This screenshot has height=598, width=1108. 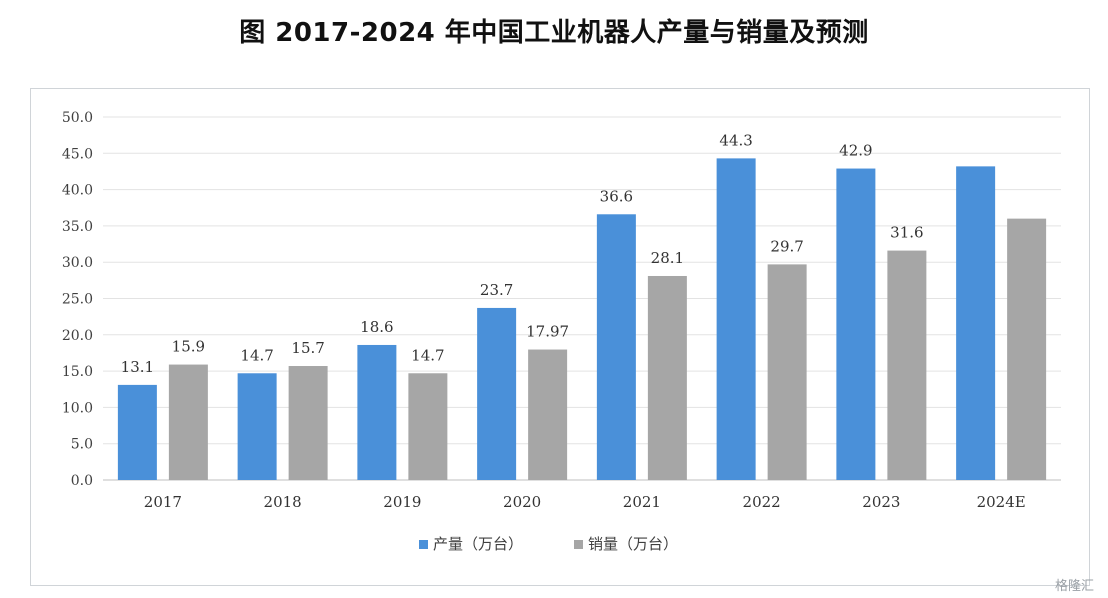 What do you see at coordinates (188, 347) in the screenshot?
I see `data-label: 15.9` at bounding box center [188, 347].